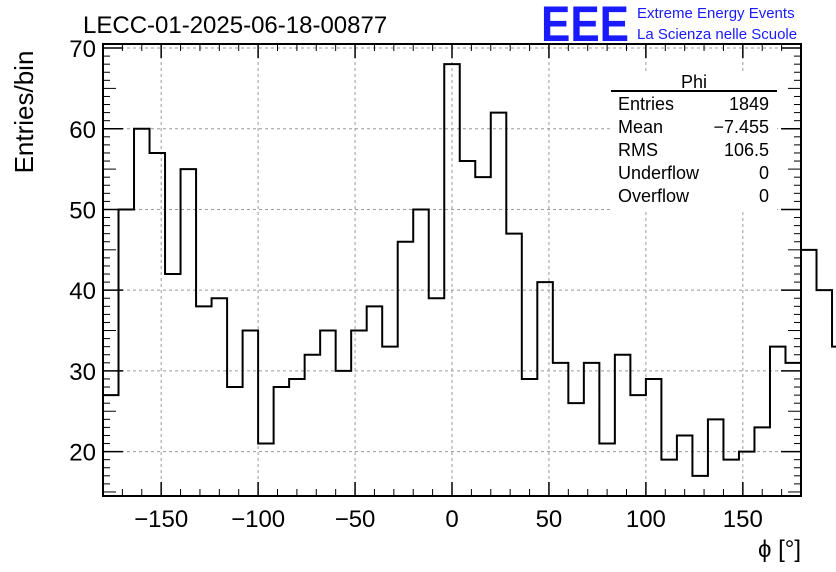 The image size is (836, 572). What do you see at coordinates (659, 173) in the screenshot?
I see `stats-label: Underflow` at bounding box center [659, 173].